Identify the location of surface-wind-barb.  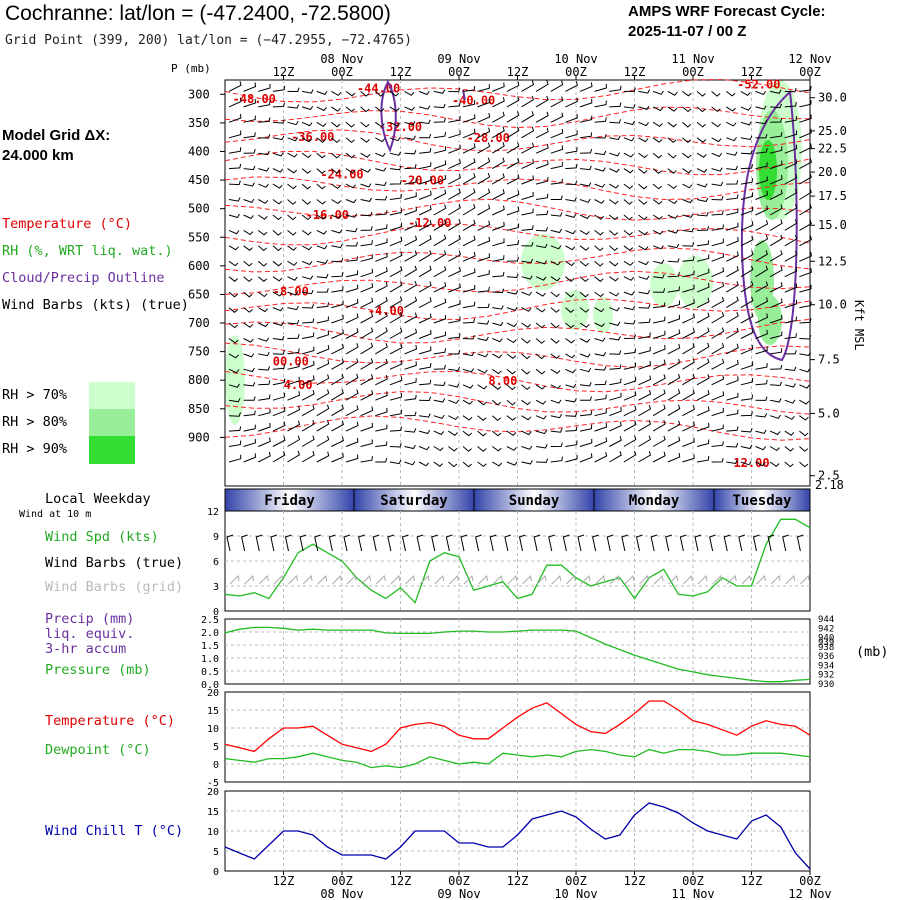
(244, 543).